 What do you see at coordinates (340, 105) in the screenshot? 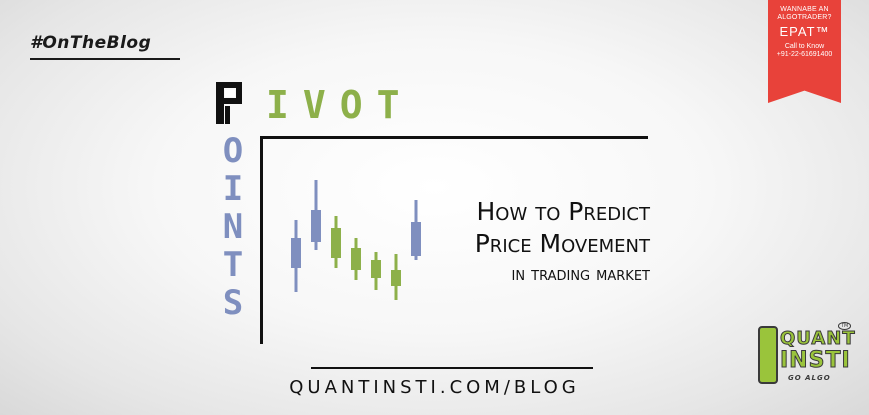
I see `pivot-word: IVOT` at bounding box center [340, 105].